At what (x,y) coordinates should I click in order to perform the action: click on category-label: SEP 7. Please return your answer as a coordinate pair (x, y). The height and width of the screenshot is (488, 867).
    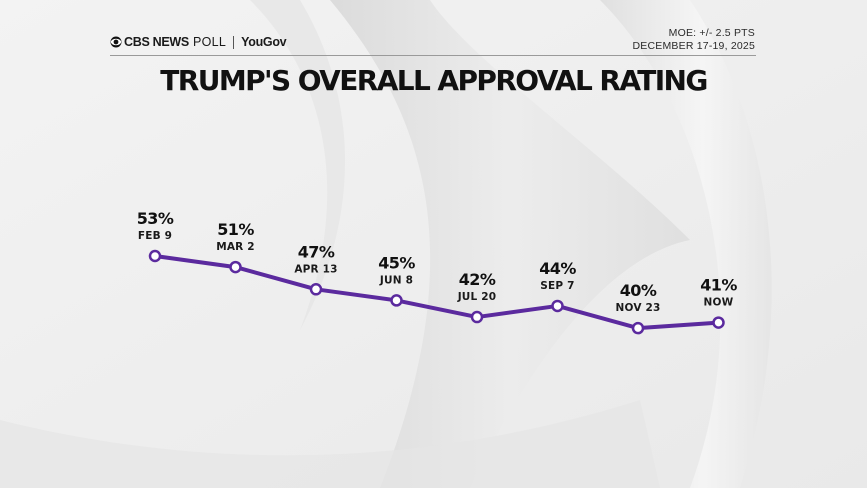
    Looking at the image, I should click on (557, 286).